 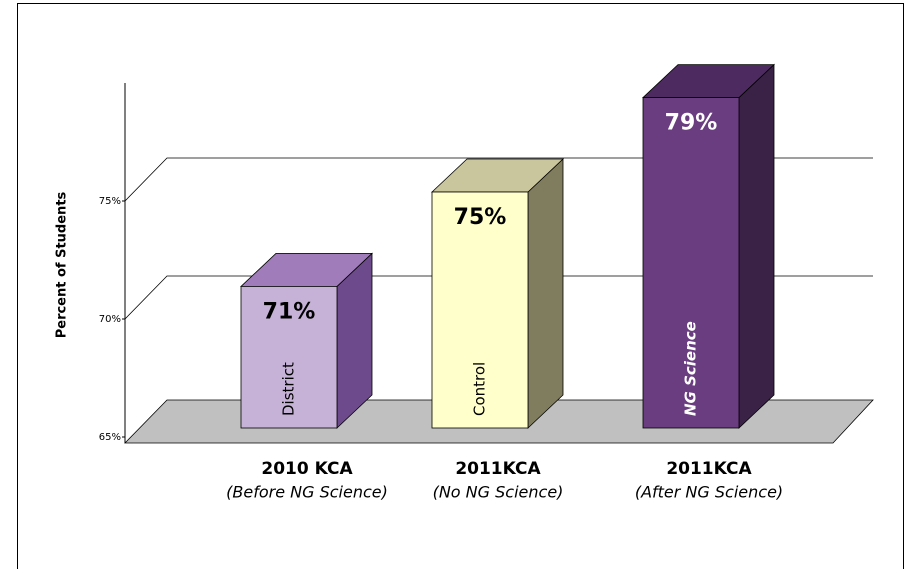 What do you see at coordinates (691, 368) in the screenshot?
I see `bar-label: NG Science` at bounding box center [691, 368].